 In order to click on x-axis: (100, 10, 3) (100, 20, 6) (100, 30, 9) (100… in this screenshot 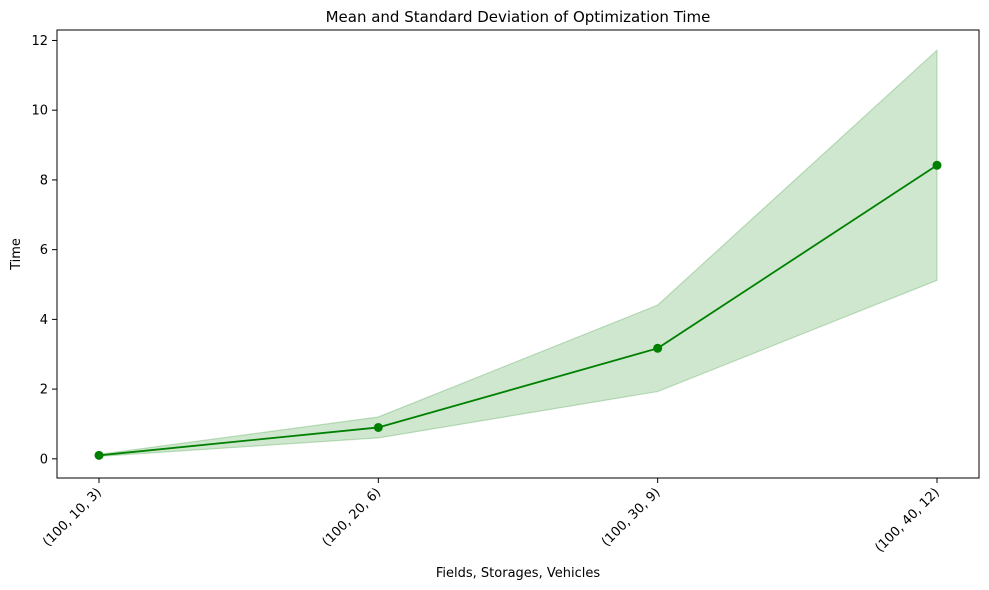, I will do `click(491, 517)`.